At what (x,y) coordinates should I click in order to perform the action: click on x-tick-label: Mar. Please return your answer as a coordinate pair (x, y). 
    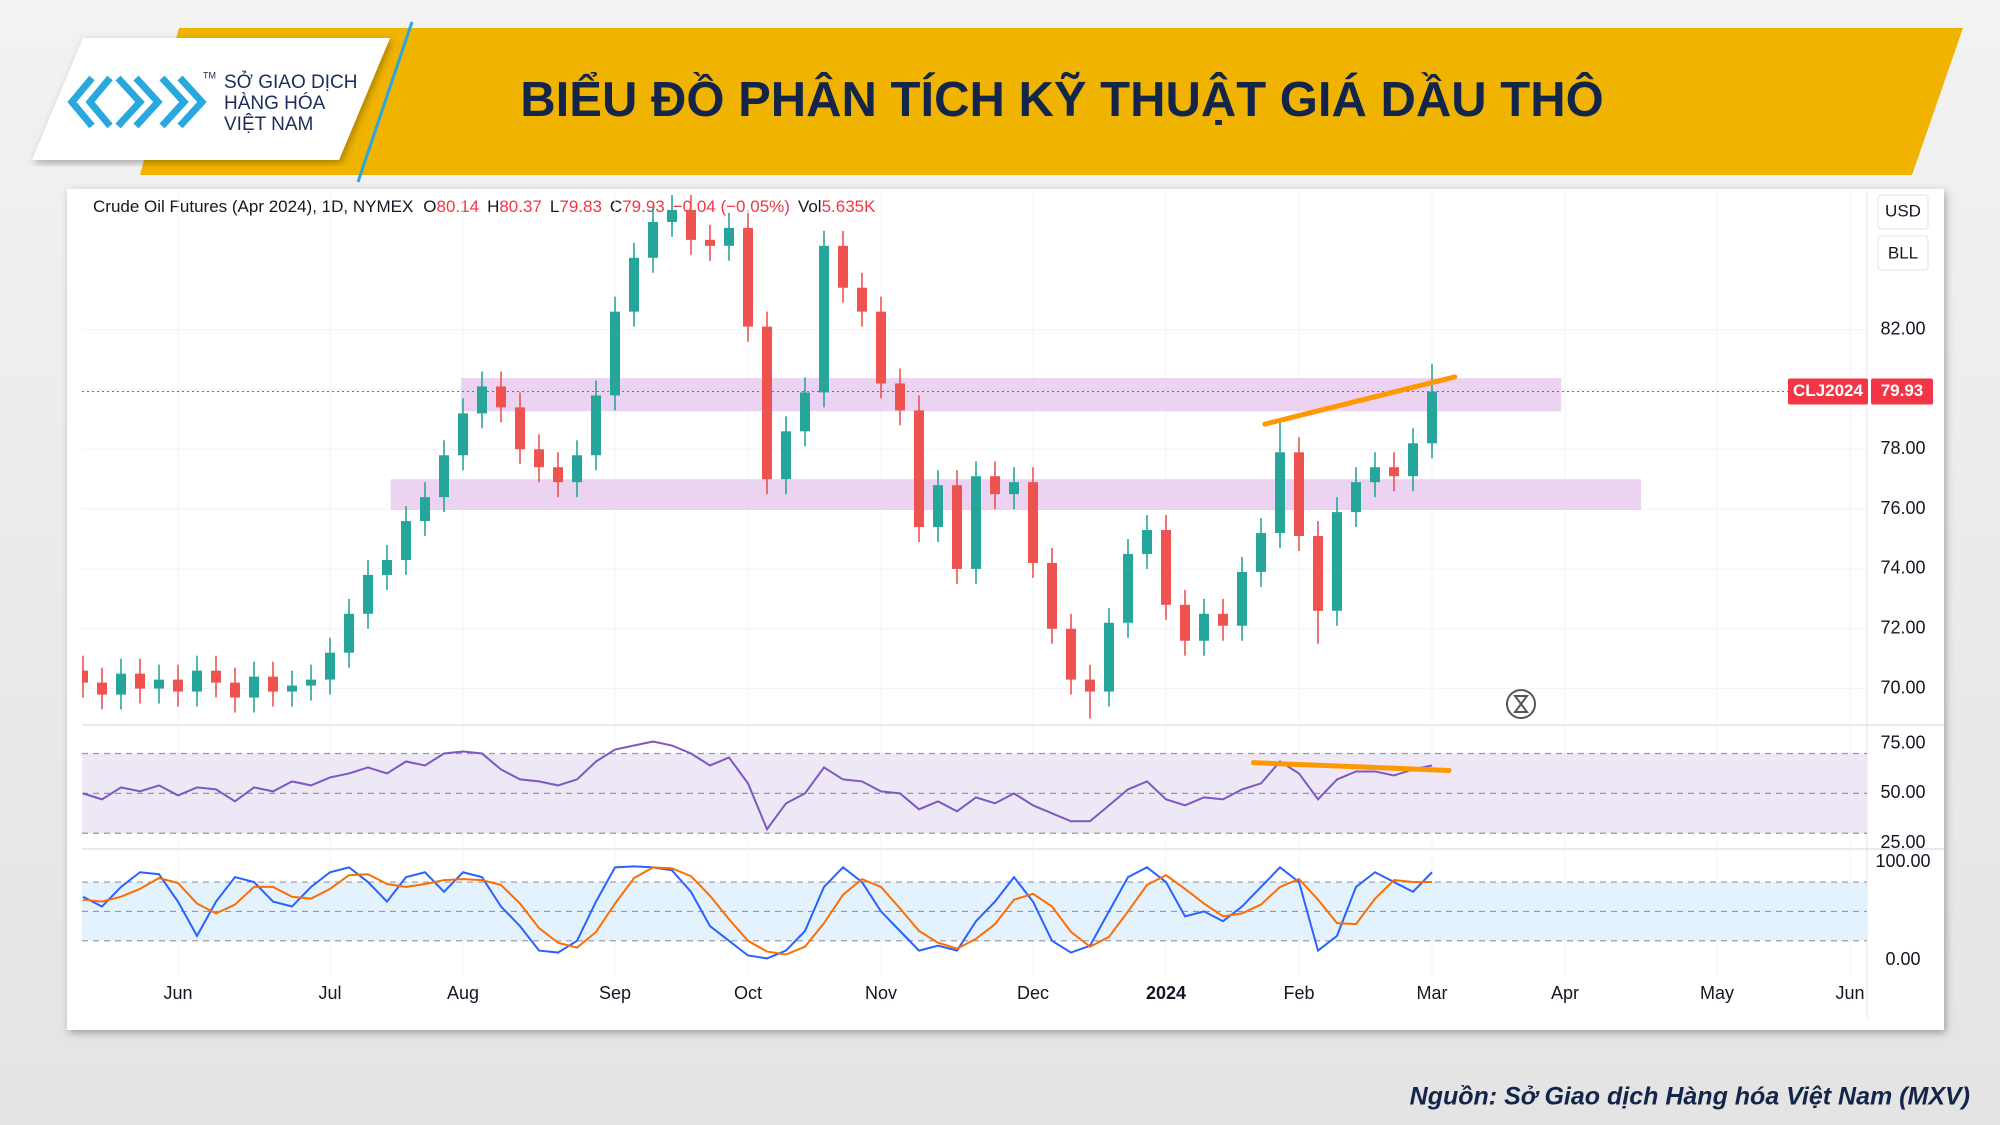
    Looking at the image, I should click on (1432, 993).